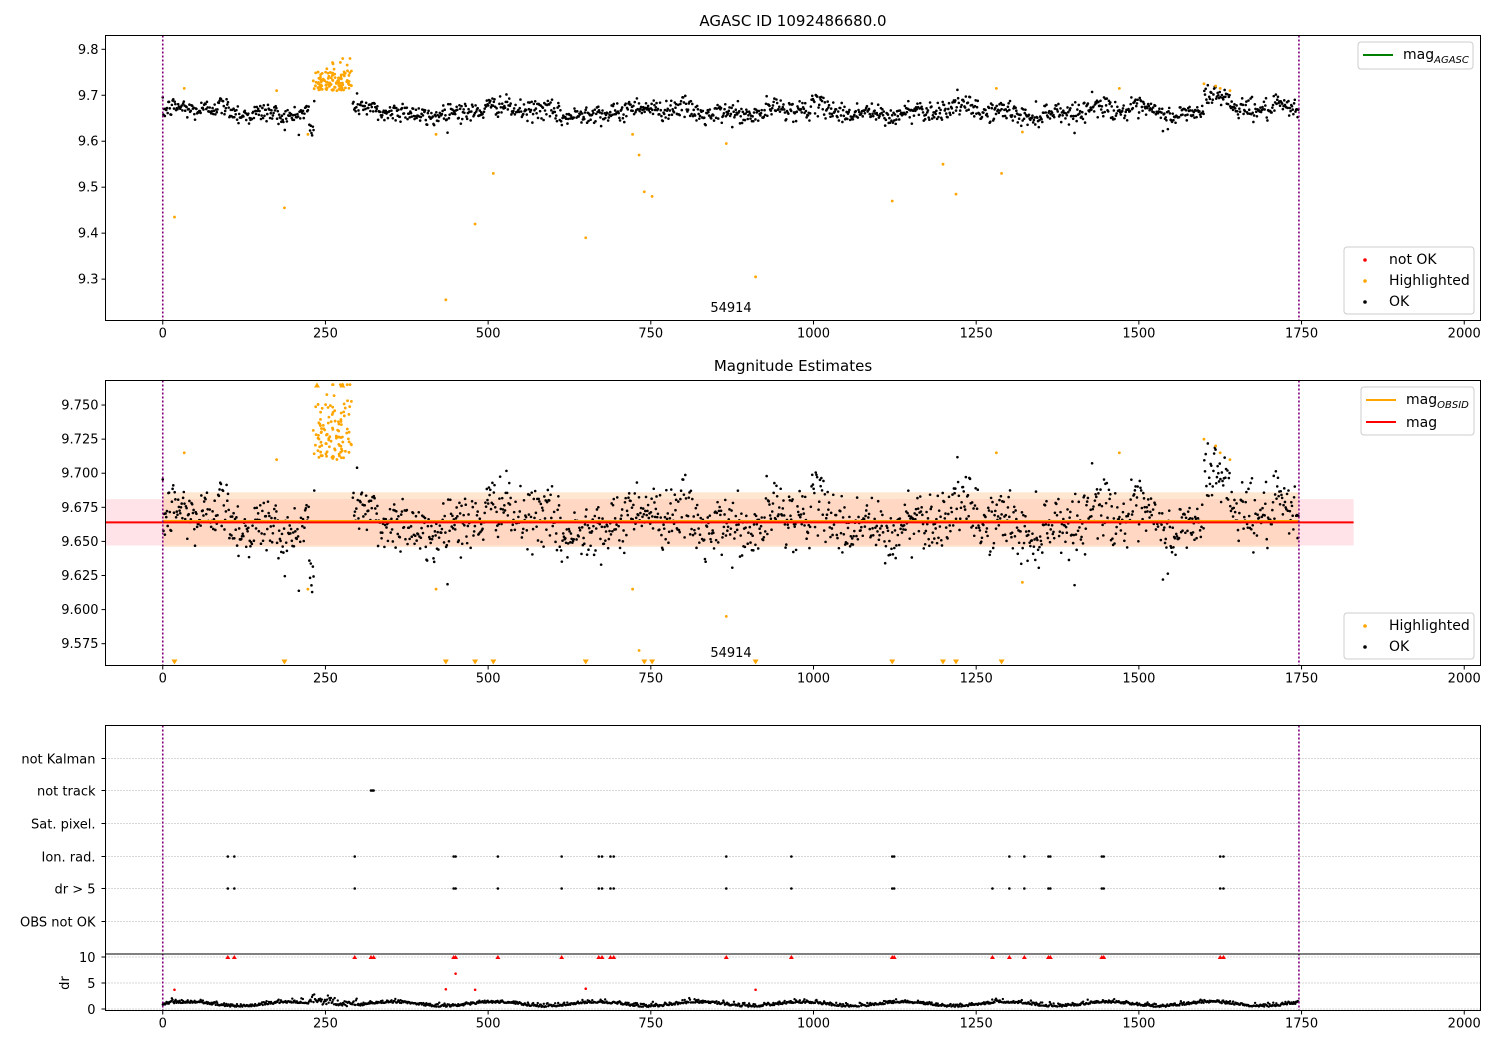  What do you see at coordinates (79, 576) in the screenshot?
I see `p2-ytick-label-9.625: 9.625` at bounding box center [79, 576].